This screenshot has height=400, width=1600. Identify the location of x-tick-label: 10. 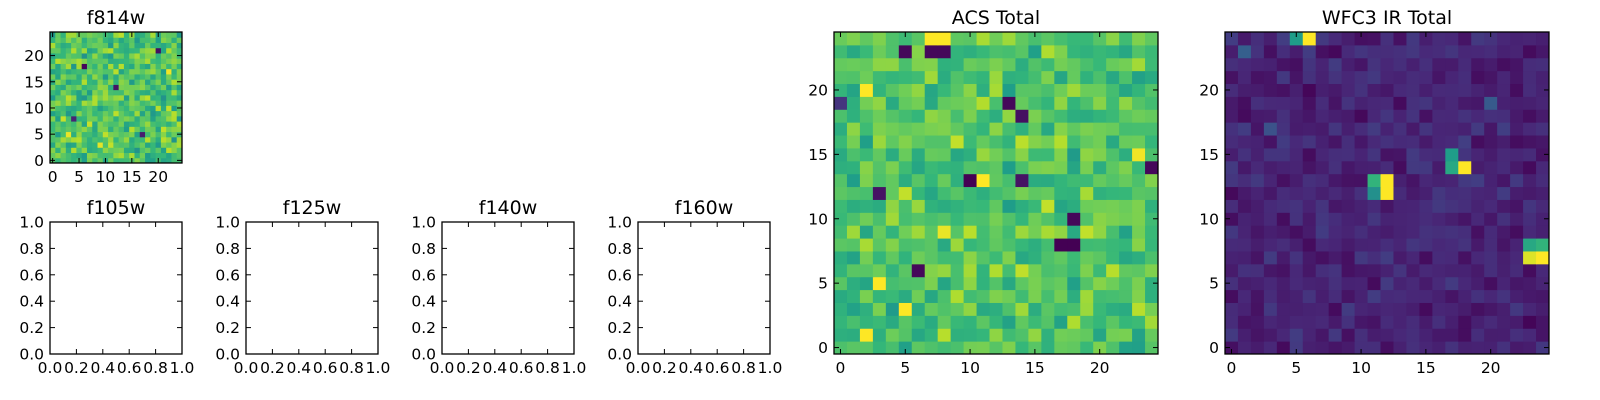
(970, 368).